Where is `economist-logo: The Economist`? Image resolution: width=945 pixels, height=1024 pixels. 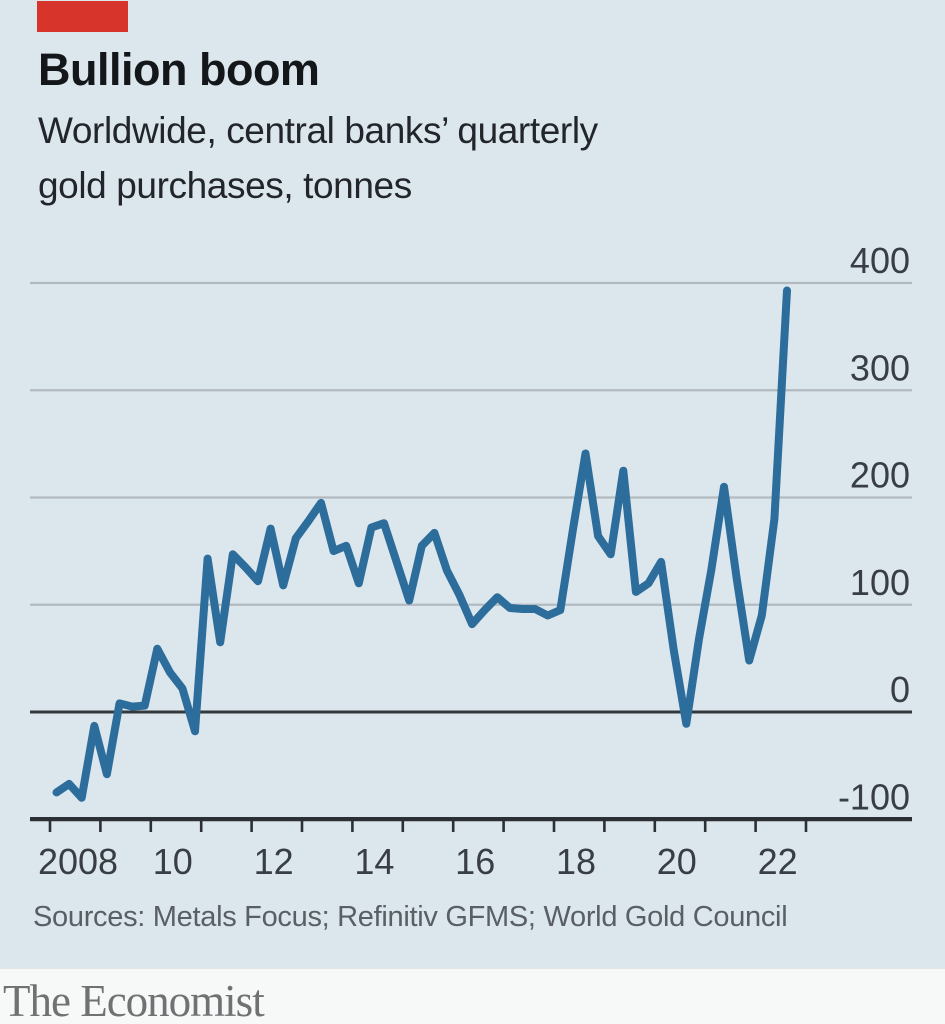
economist-logo: The Economist is located at coordinates (134, 1000).